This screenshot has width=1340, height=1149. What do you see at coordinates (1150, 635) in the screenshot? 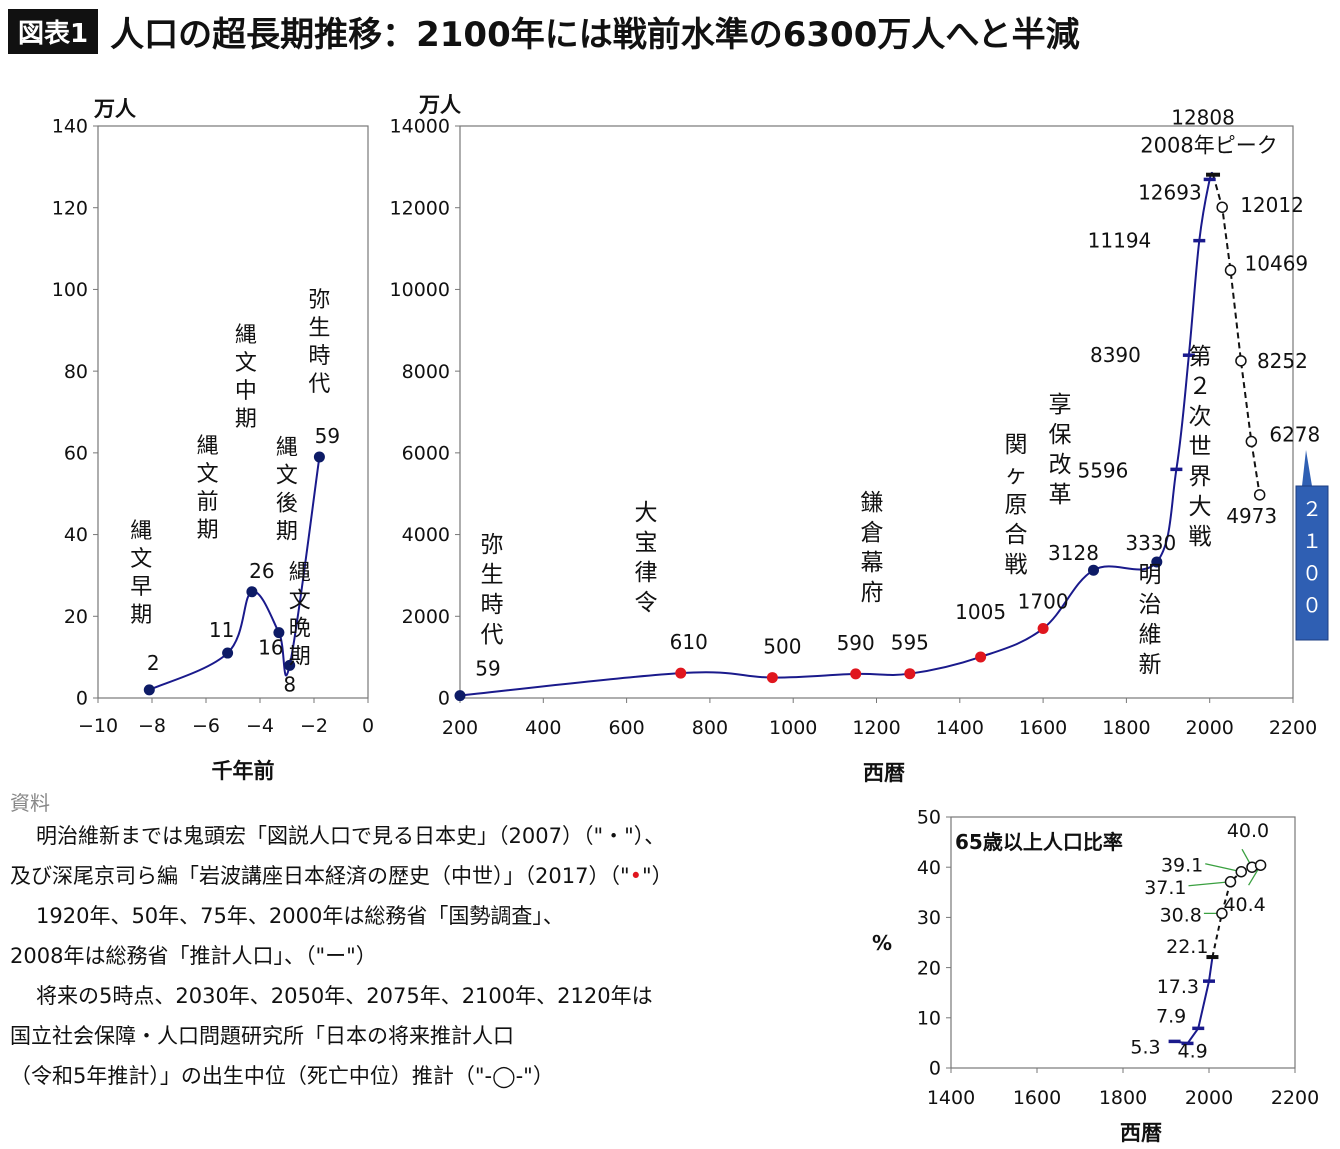
I see `event-label-char: 維` at bounding box center [1150, 635].